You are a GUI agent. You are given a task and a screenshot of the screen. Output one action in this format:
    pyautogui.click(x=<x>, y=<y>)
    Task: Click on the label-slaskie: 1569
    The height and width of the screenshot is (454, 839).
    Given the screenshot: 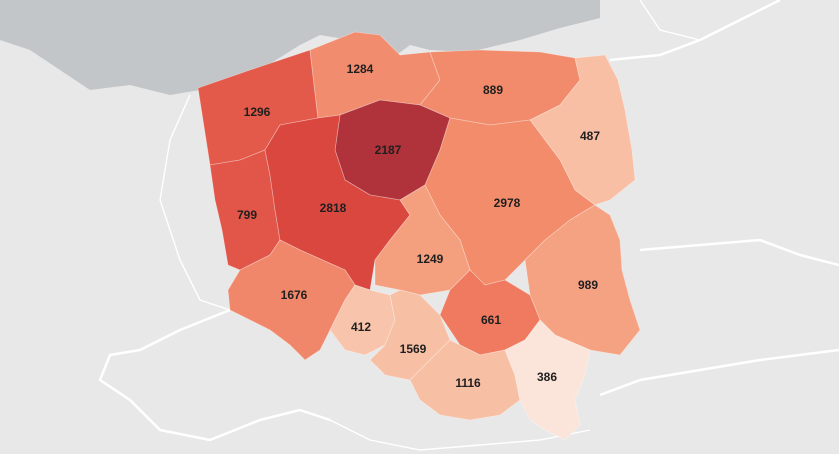 What is the action you would take?
    pyautogui.click(x=413, y=349)
    